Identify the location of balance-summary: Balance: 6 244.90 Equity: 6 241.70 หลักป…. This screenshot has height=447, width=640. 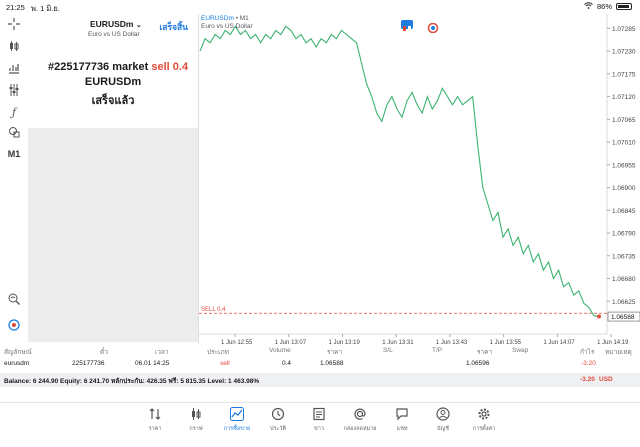
(132, 381).